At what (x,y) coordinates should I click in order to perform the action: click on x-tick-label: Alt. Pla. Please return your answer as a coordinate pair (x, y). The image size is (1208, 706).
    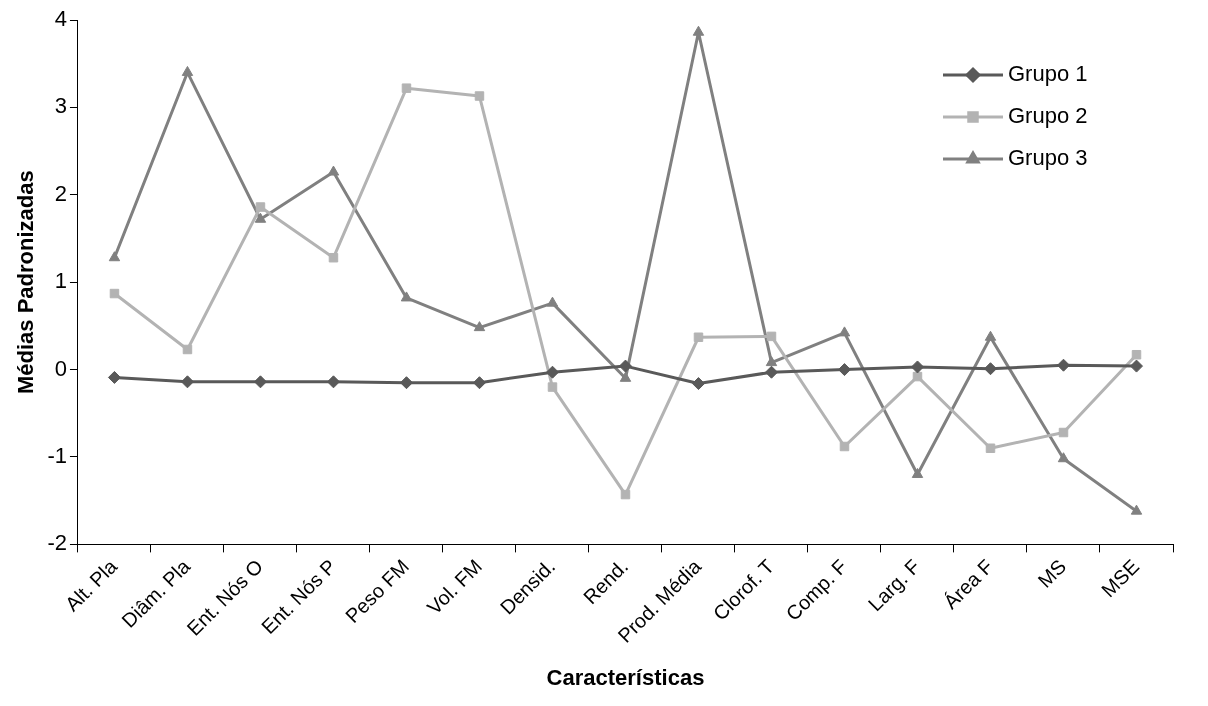
    Looking at the image, I should click on (91, 585).